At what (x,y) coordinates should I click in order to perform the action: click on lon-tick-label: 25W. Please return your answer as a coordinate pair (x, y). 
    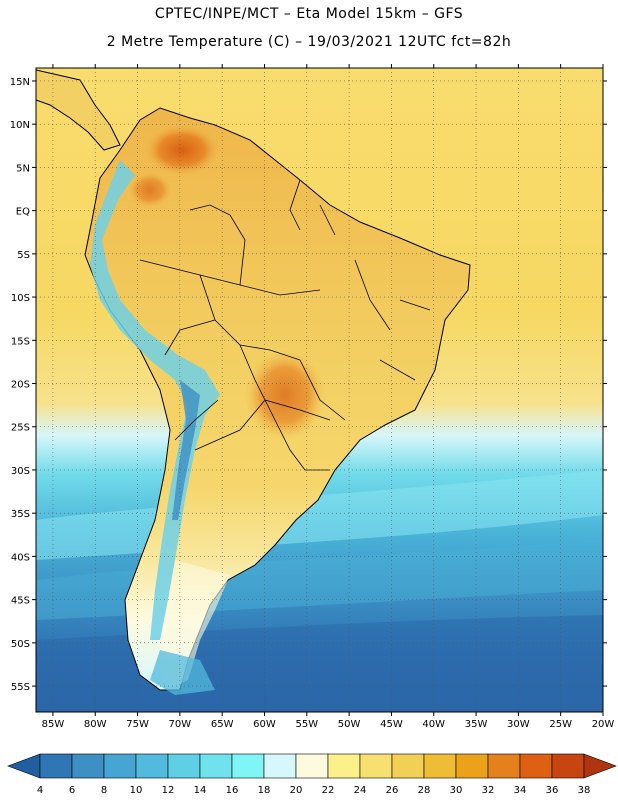
    Looking at the image, I should click on (560, 724).